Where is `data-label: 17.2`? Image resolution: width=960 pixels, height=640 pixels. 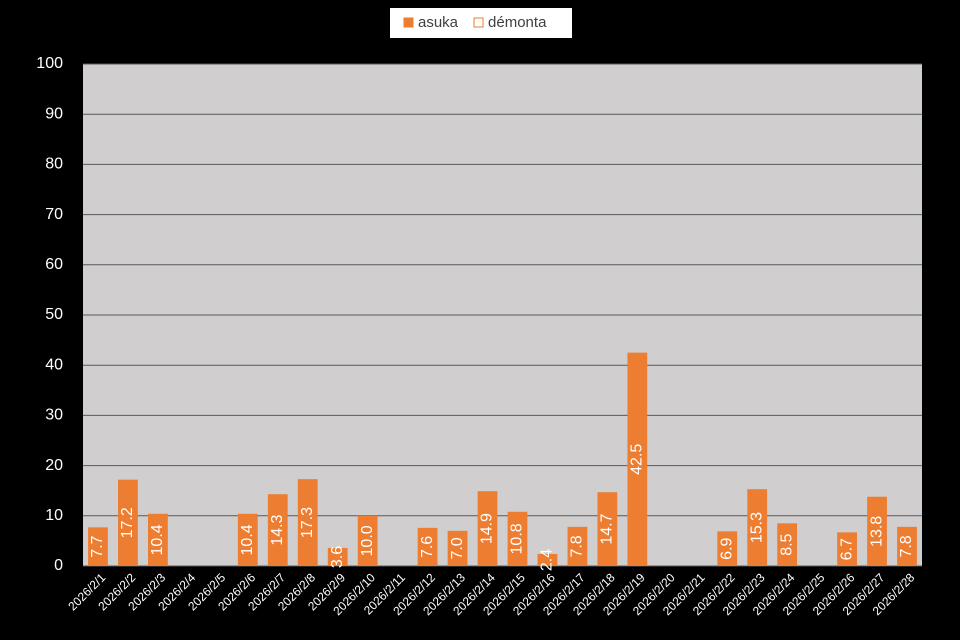
data-label: 17.2 is located at coordinates (127, 522).